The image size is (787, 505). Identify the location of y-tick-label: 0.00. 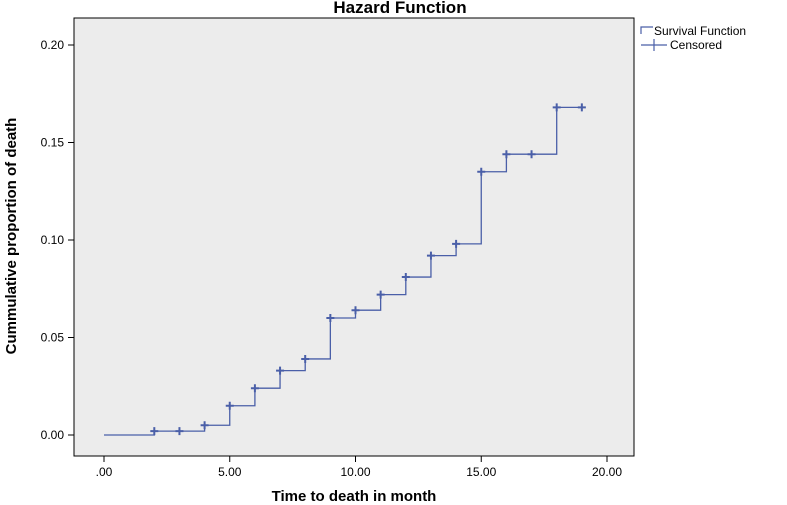
(53, 435).